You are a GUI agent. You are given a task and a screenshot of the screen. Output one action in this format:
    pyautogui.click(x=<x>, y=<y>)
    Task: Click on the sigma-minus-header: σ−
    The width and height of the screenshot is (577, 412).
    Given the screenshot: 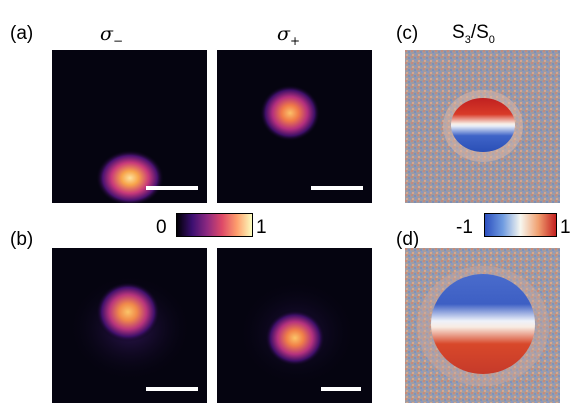 What is the action you would take?
    pyautogui.click(x=112, y=35)
    